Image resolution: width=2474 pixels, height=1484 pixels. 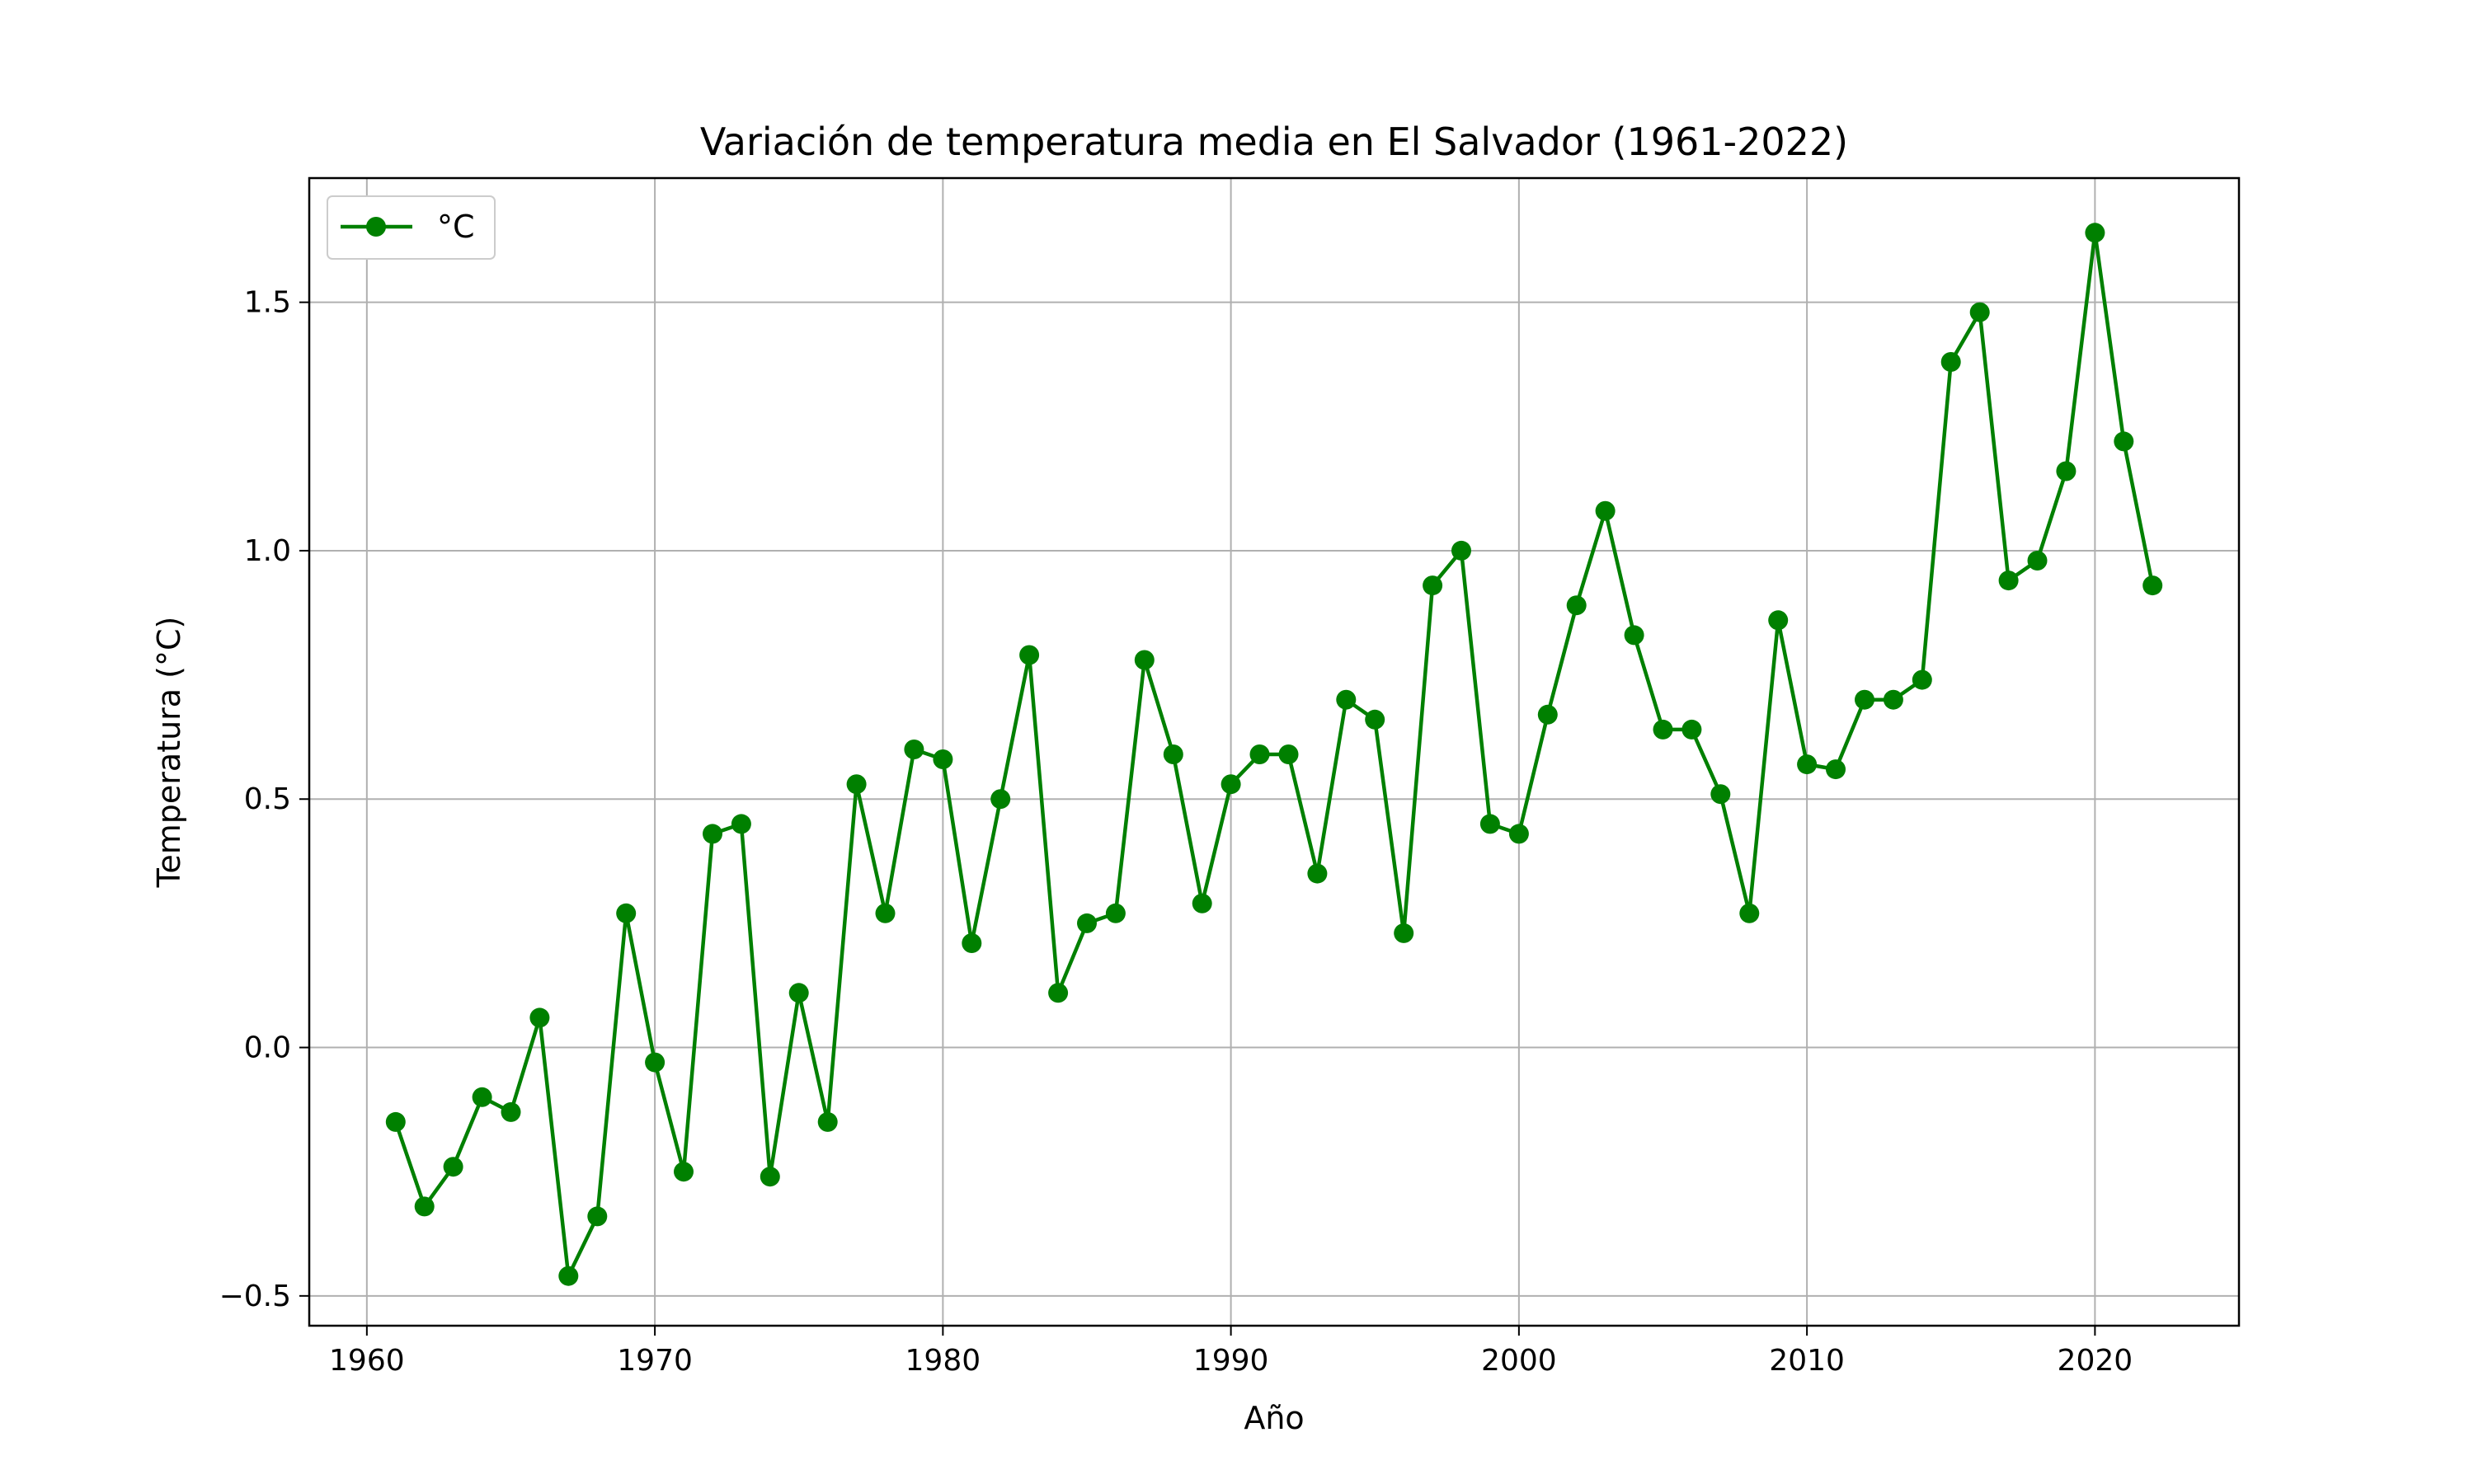 What do you see at coordinates (395, 1121) in the screenshot?
I see `data-point-1961` at bounding box center [395, 1121].